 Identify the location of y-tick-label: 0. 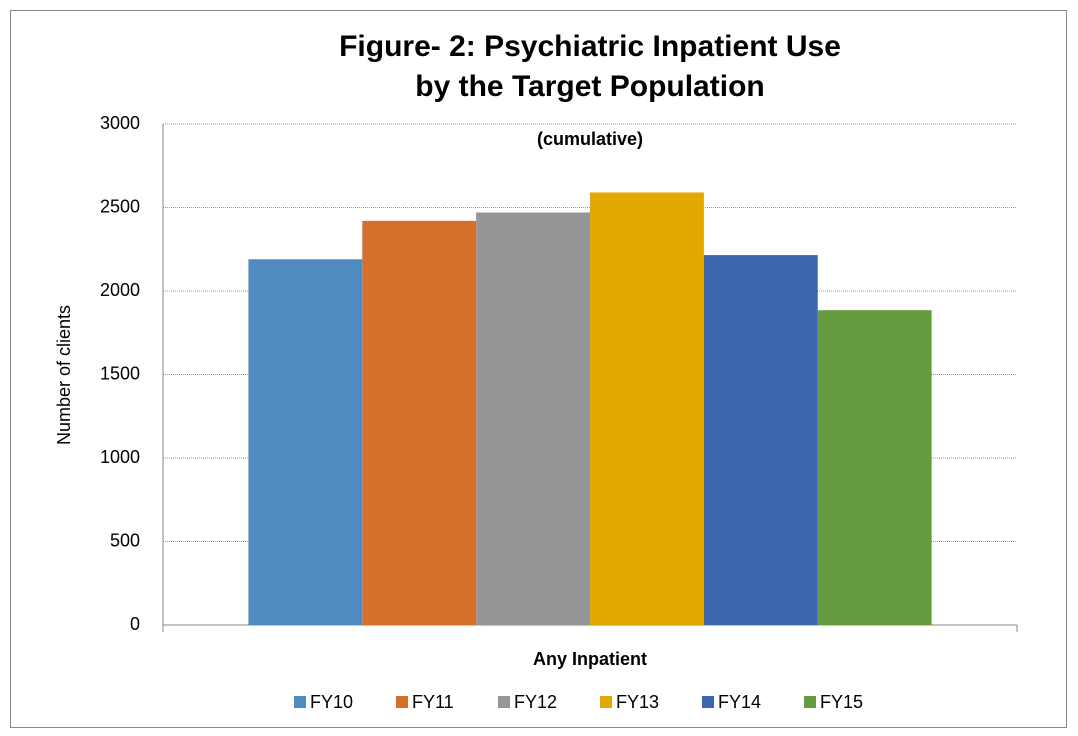
(135, 624).